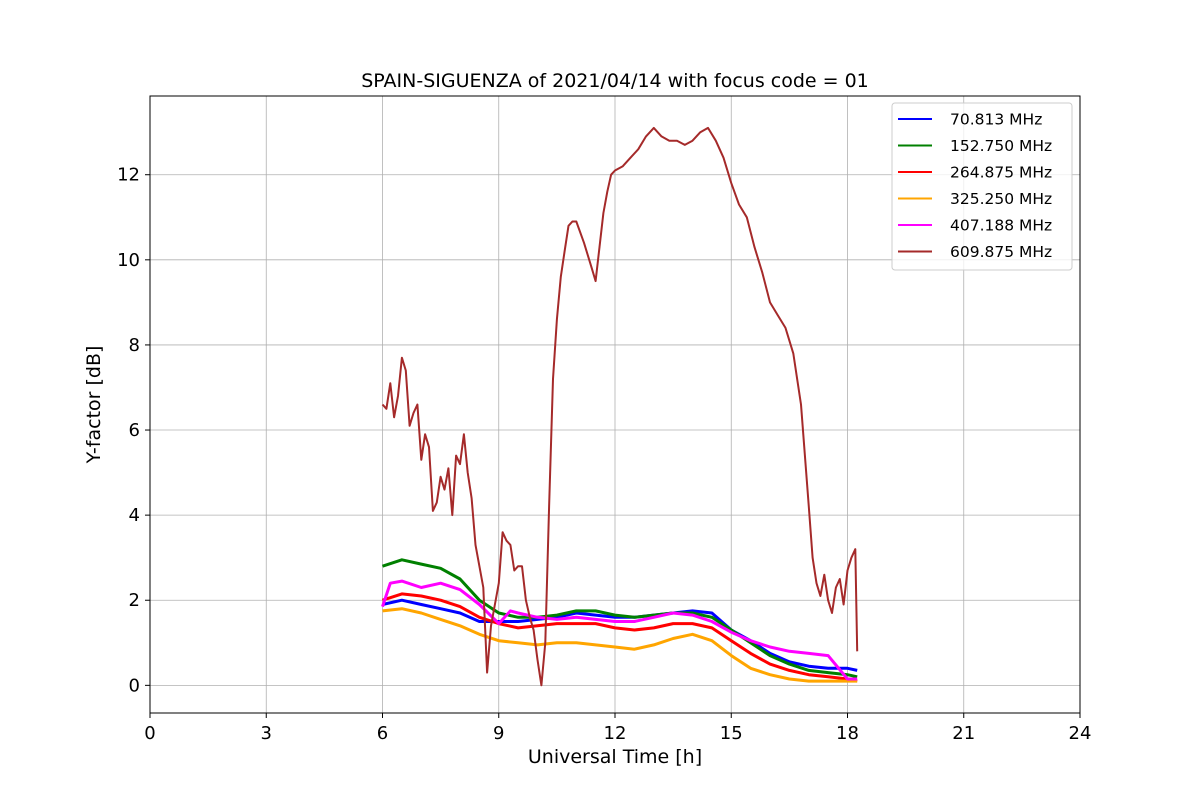 This screenshot has height=800, width=1200. I want to click on series-line-264-875-mhz, so click(620, 637).